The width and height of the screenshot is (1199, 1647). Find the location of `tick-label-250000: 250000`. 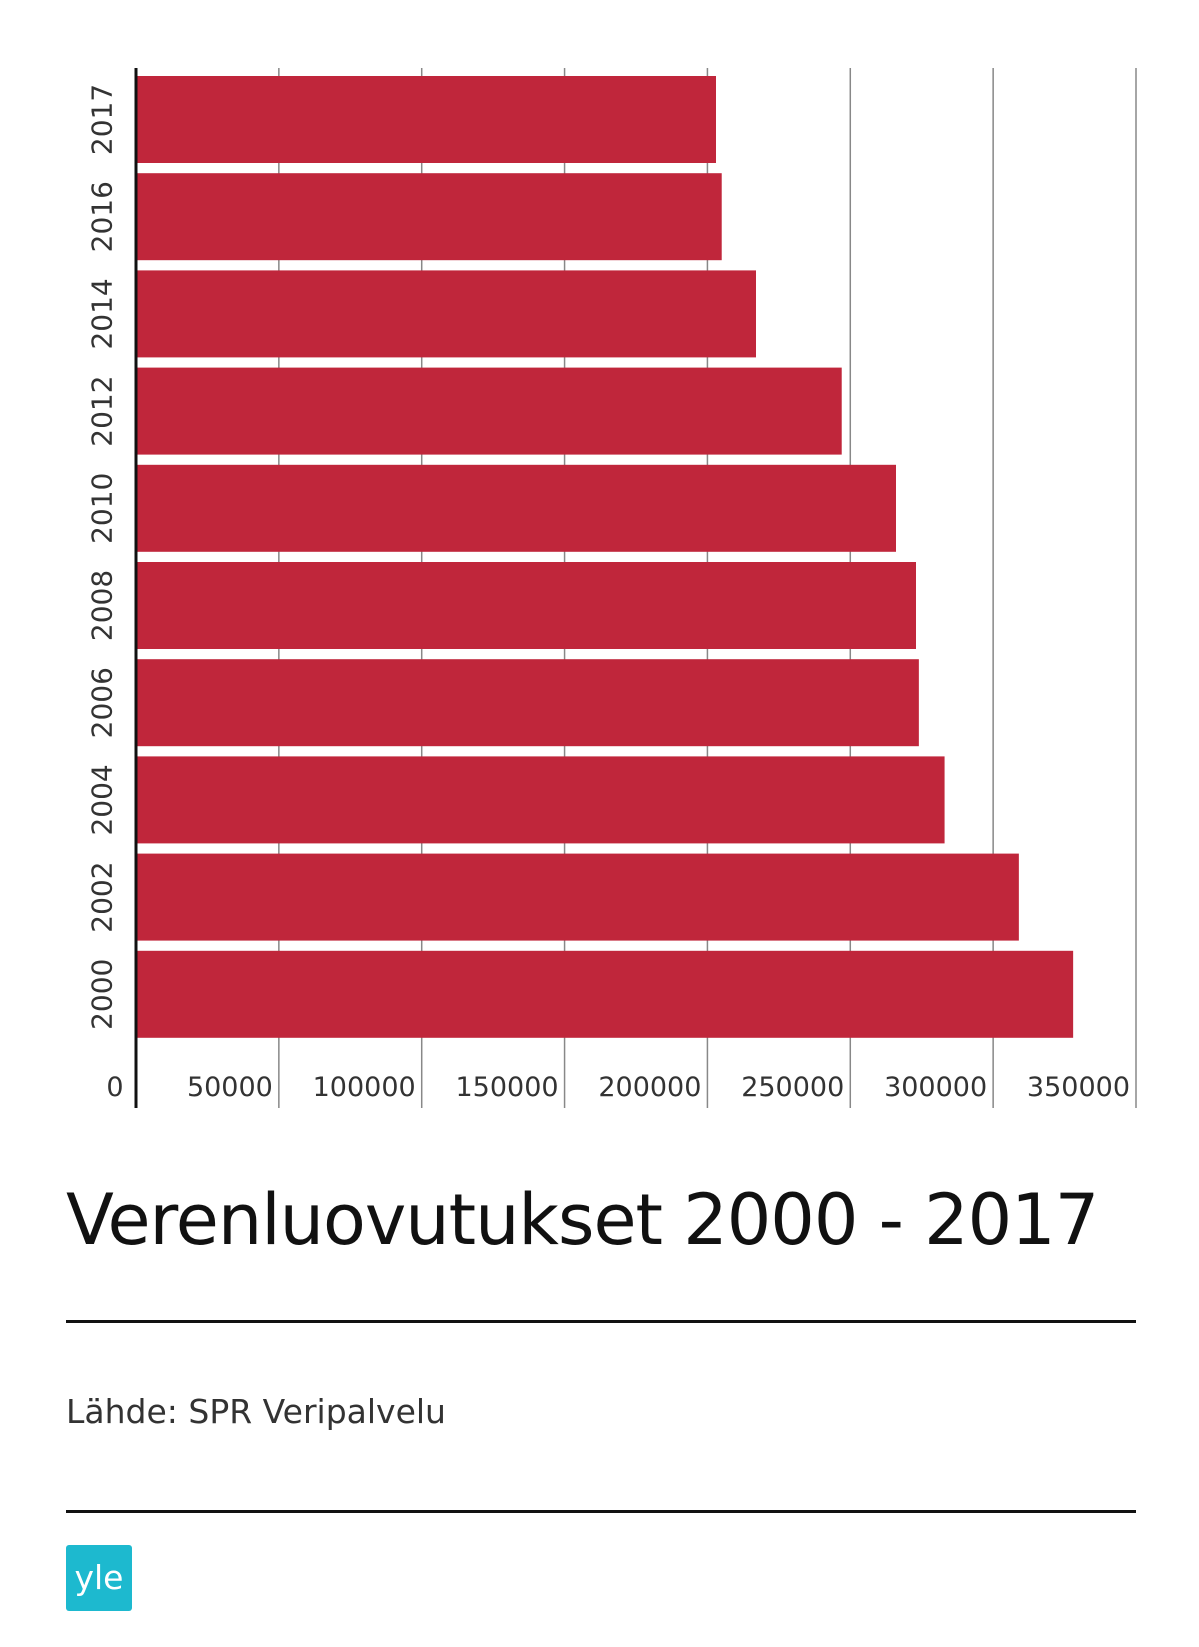

tick-label-250000: 250000 is located at coordinates (792, 1087).